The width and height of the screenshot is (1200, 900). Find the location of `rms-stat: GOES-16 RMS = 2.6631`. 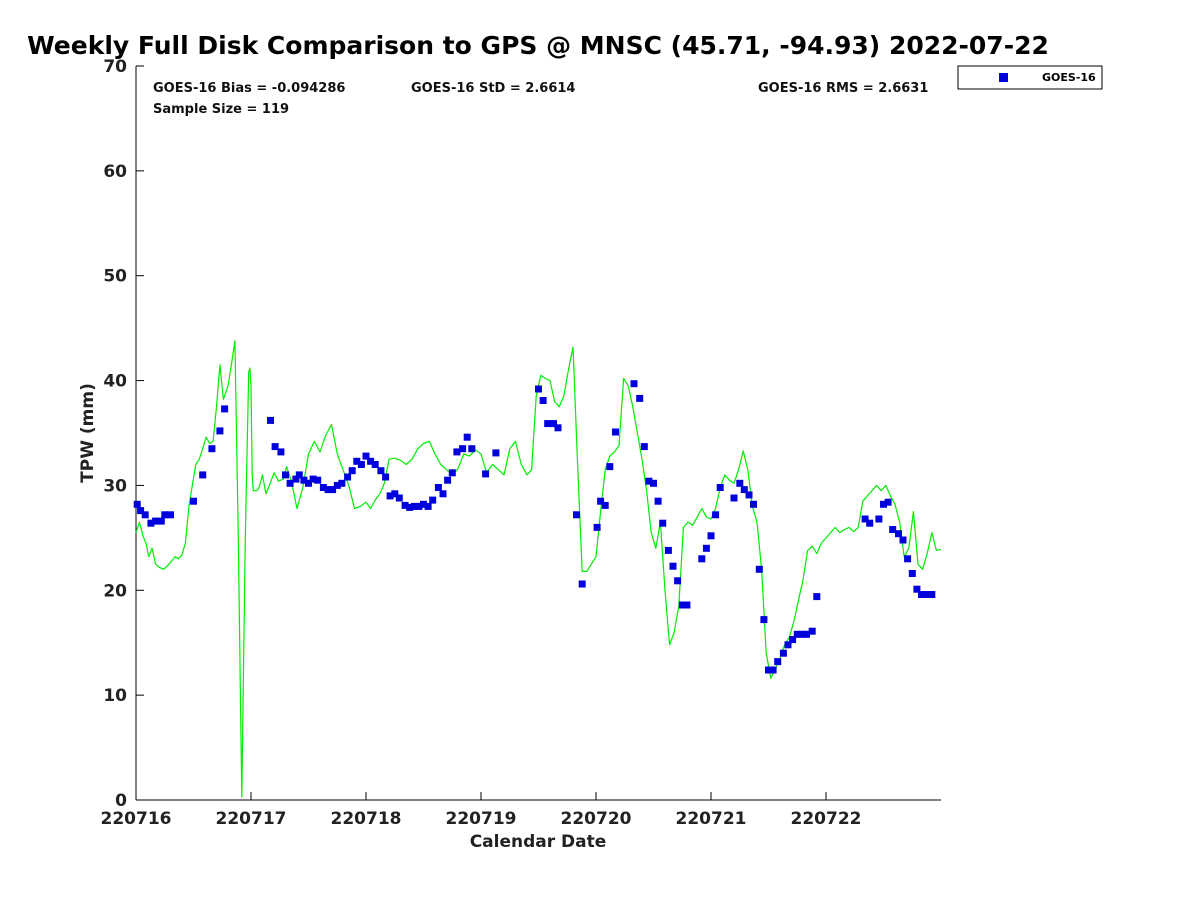

rms-stat: GOES-16 RMS = 2.6631 is located at coordinates (843, 88).